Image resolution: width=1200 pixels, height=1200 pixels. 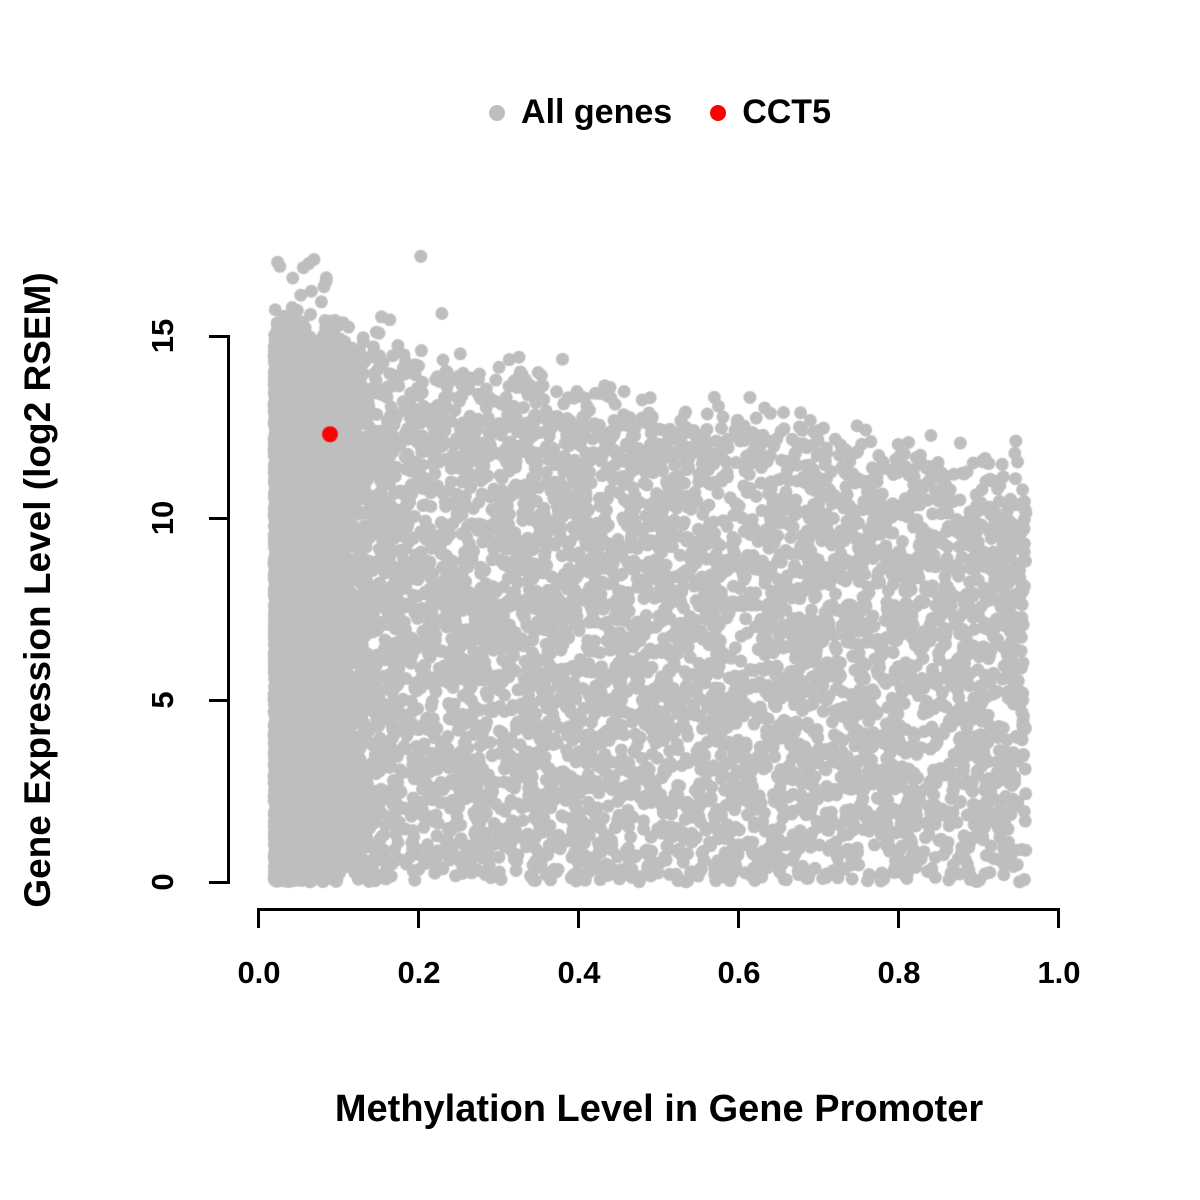 What do you see at coordinates (658, 909) in the screenshot?
I see `x-axis-line` at bounding box center [658, 909].